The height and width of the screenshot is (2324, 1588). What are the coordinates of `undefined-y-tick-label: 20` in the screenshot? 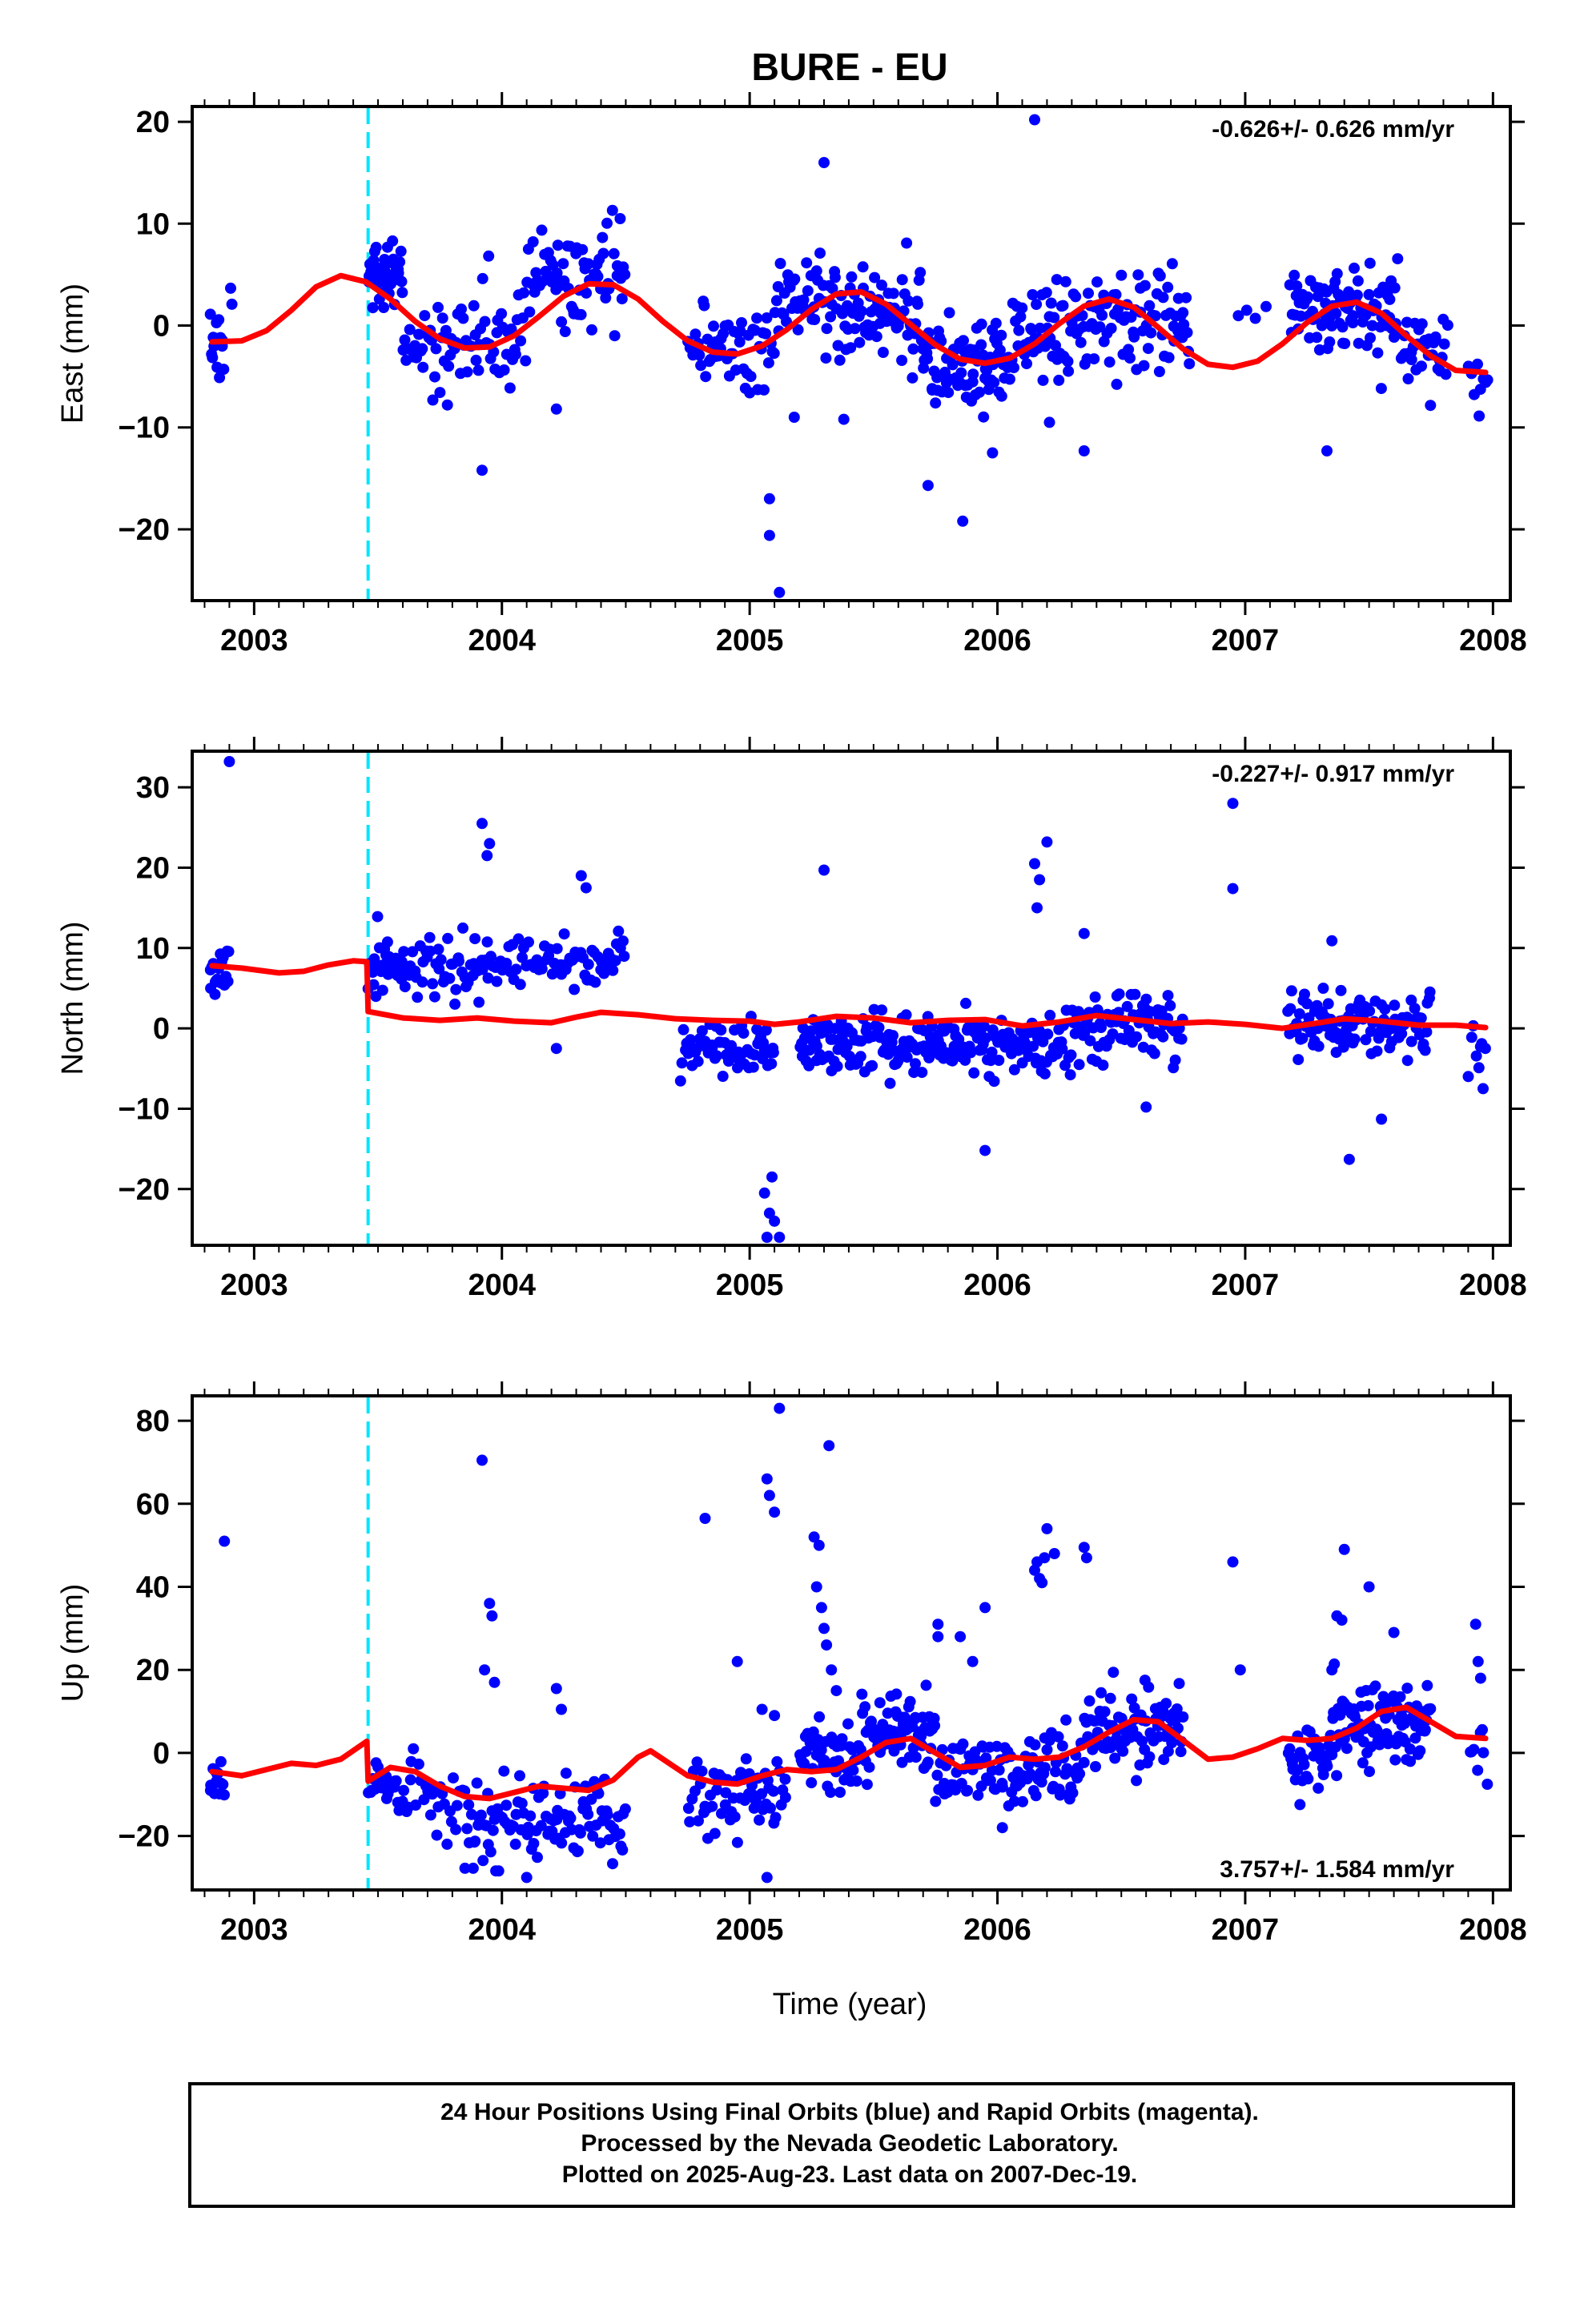 It's located at (153, 123).